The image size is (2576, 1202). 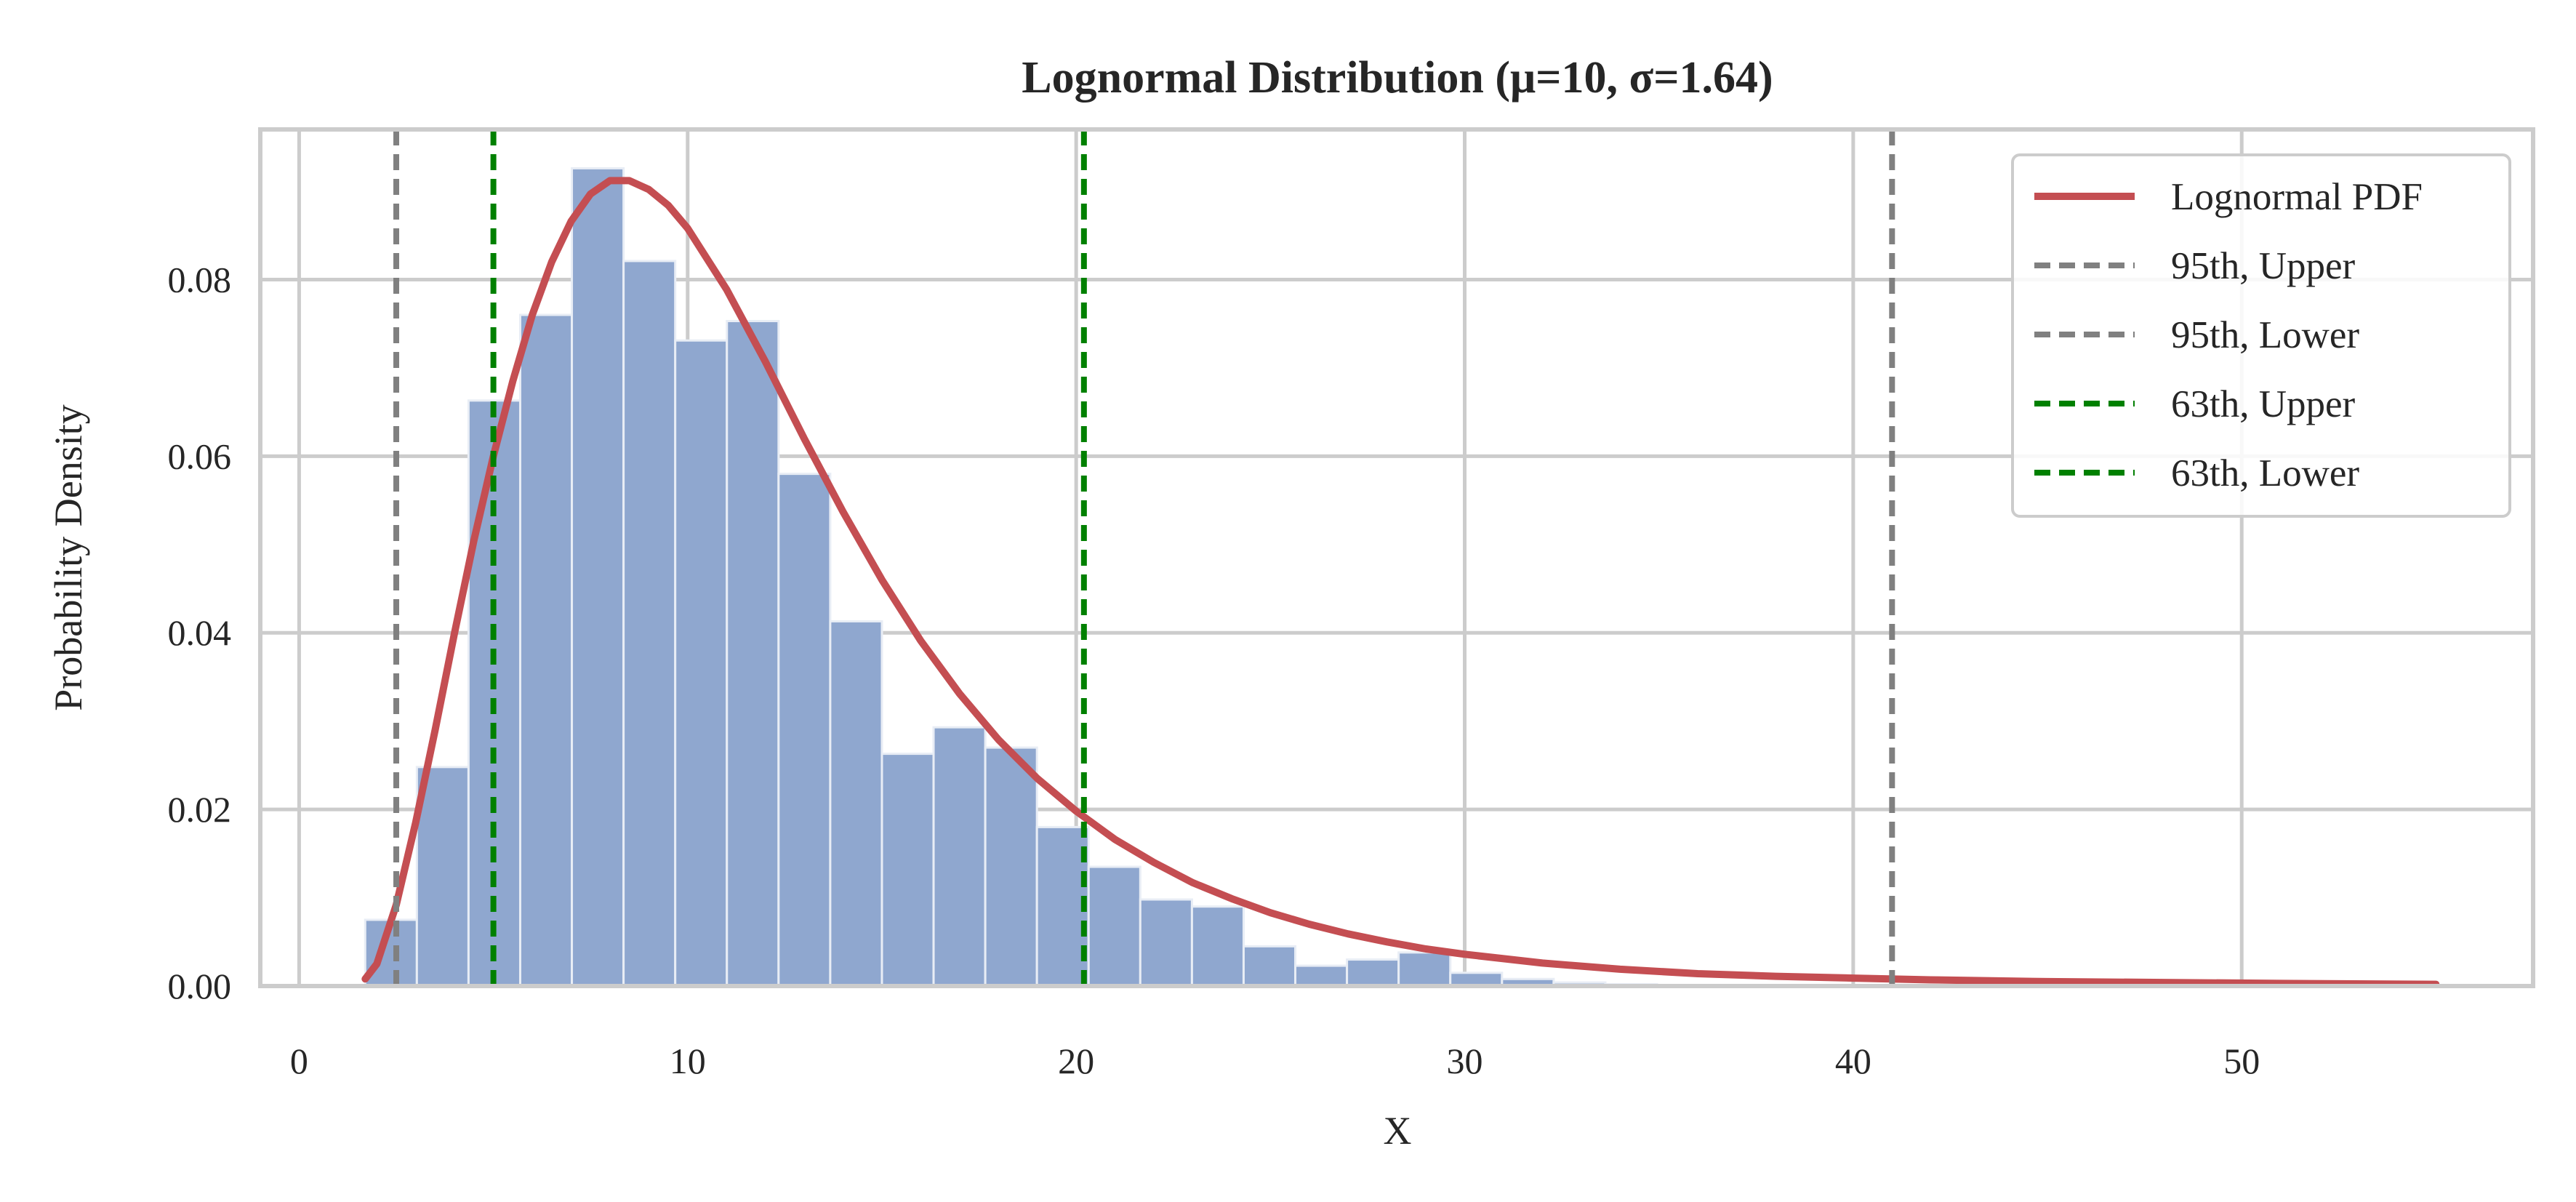 What do you see at coordinates (2263, 404) in the screenshot?
I see `legend-label: 63th, Upper` at bounding box center [2263, 404].